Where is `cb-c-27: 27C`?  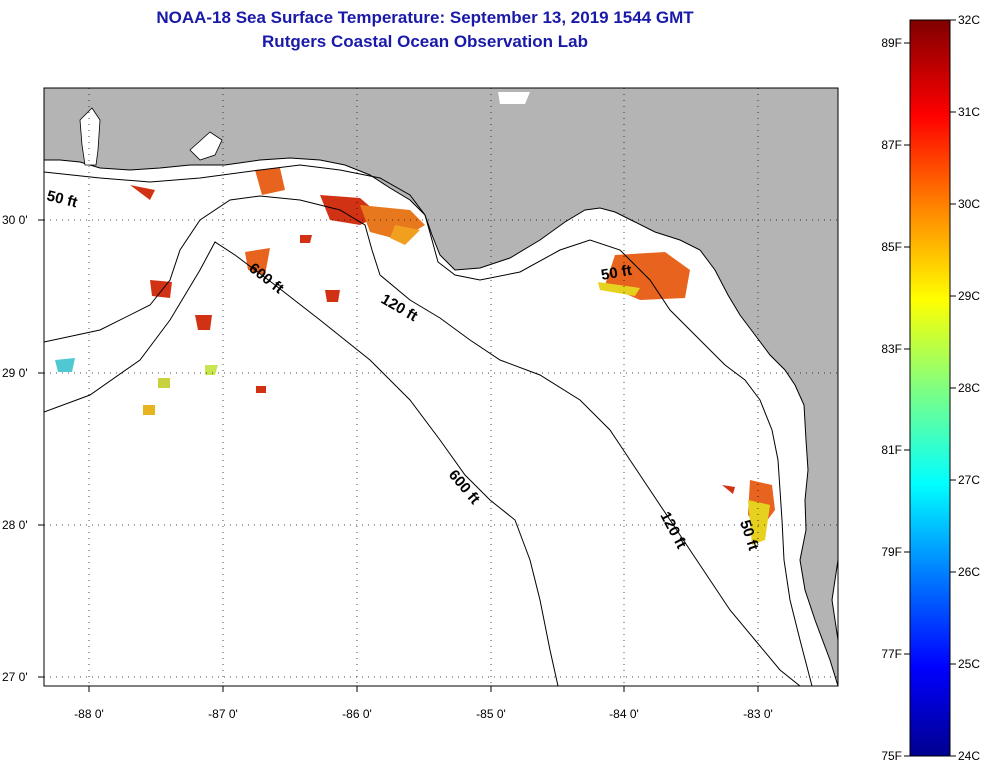
cb-c-27: 27C is located at coordinates (969, 480).